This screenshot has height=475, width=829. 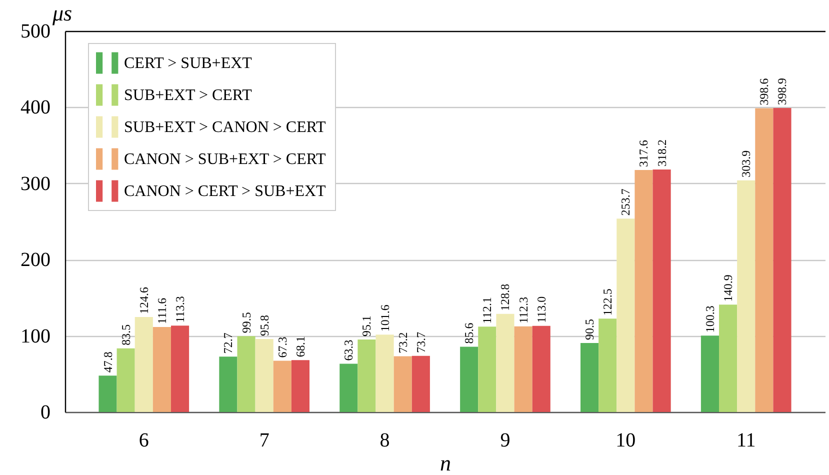 I want to click on x-tick-label: 10, so click(x=626, y=441).